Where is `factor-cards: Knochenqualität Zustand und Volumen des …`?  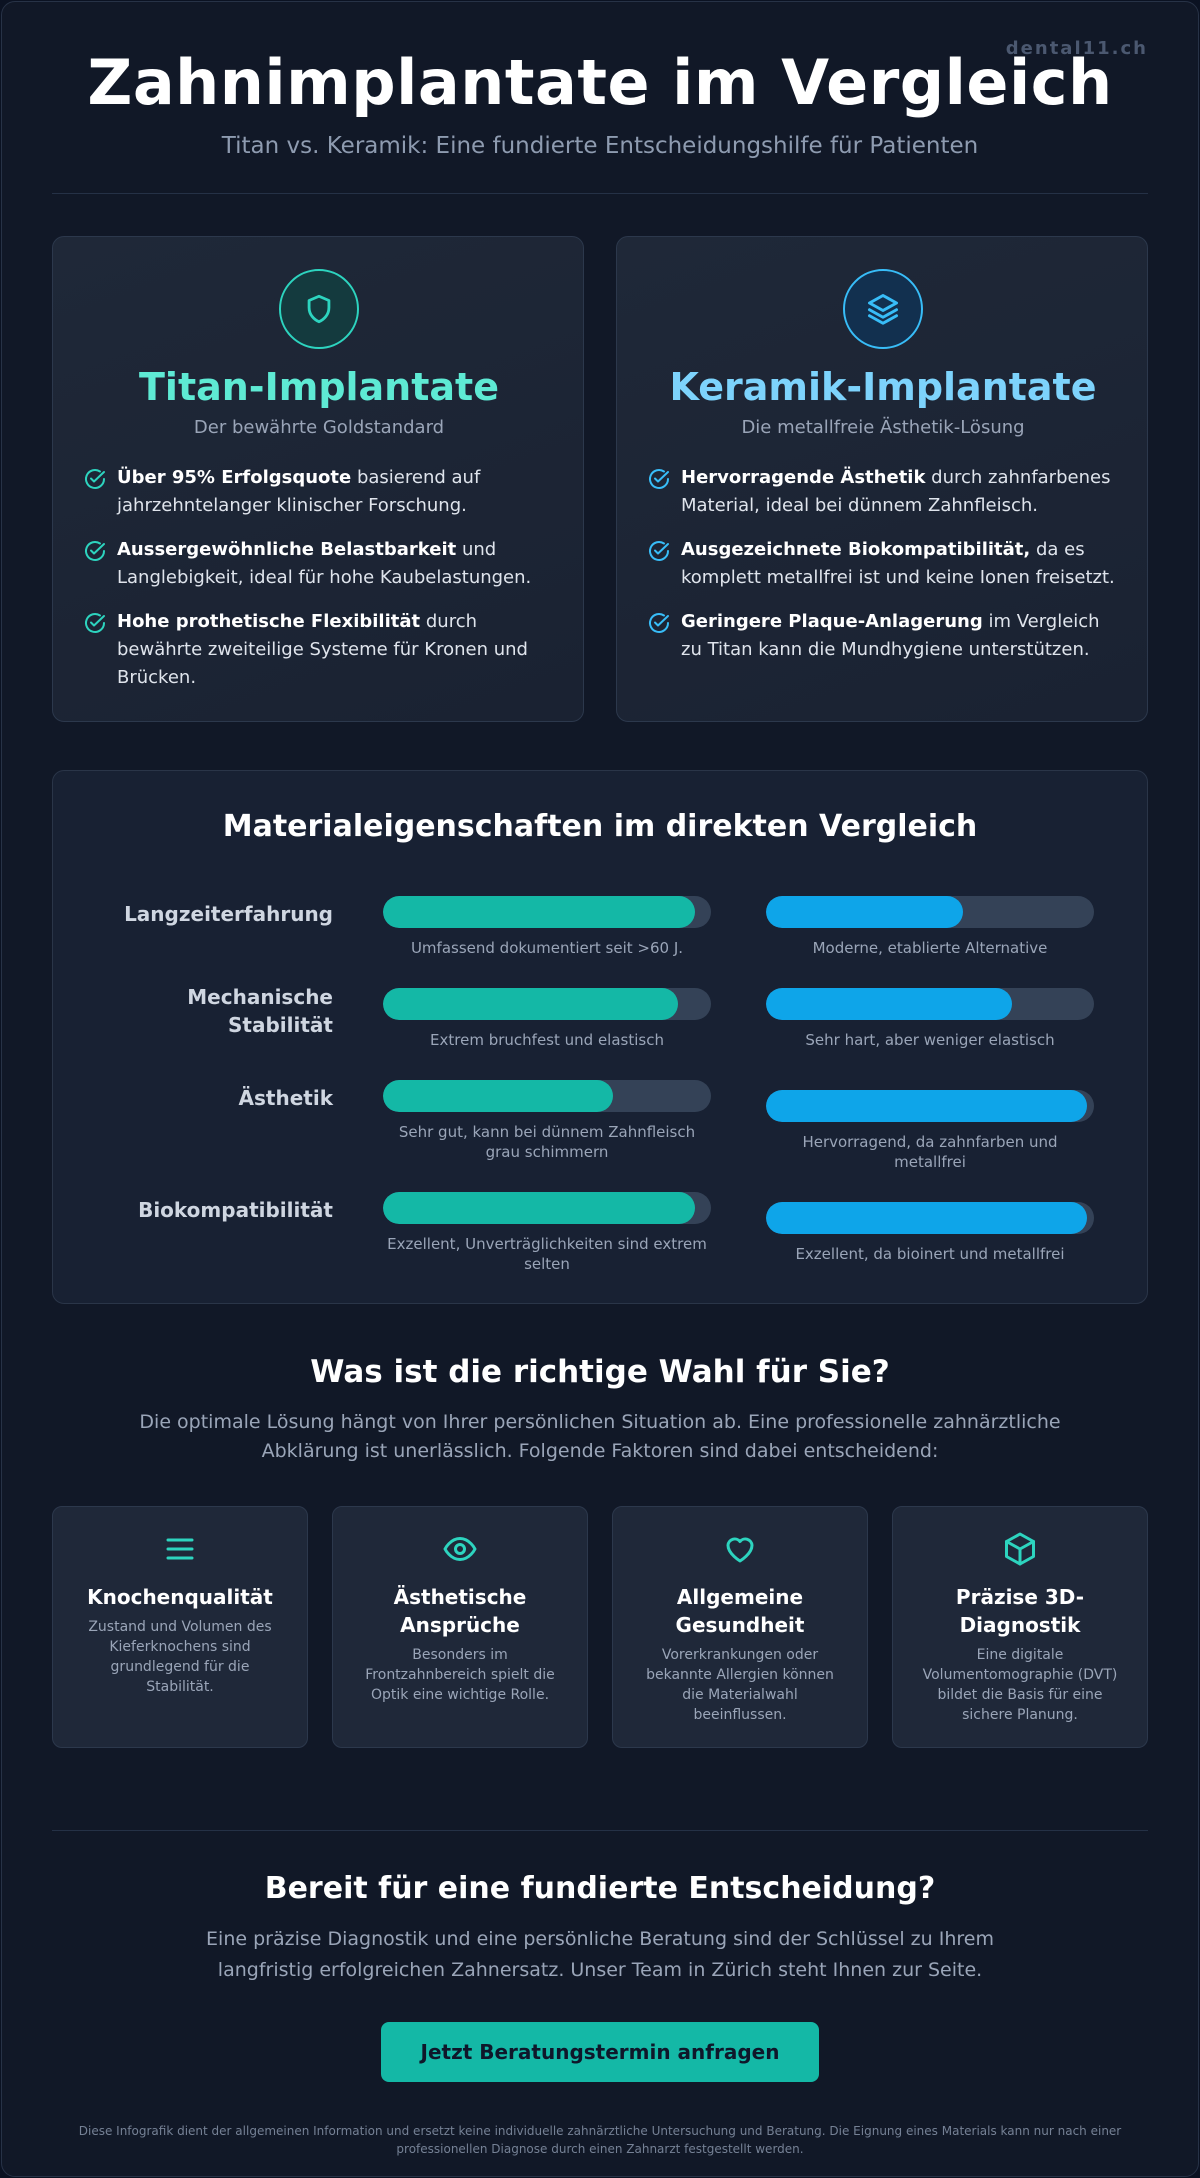 factor-cards: Knochenqualität Zustand und Volumen des … is located at coordinates (600, 1627).